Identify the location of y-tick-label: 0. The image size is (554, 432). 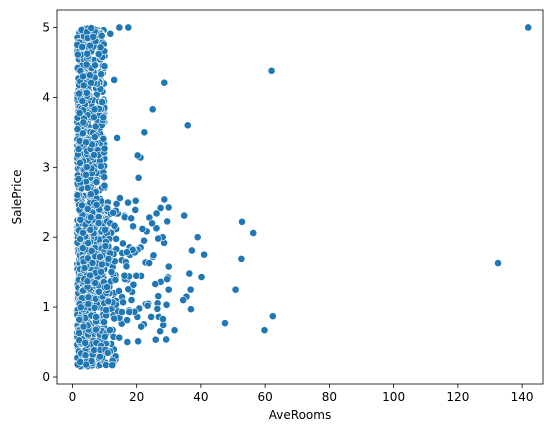
(46, 377).